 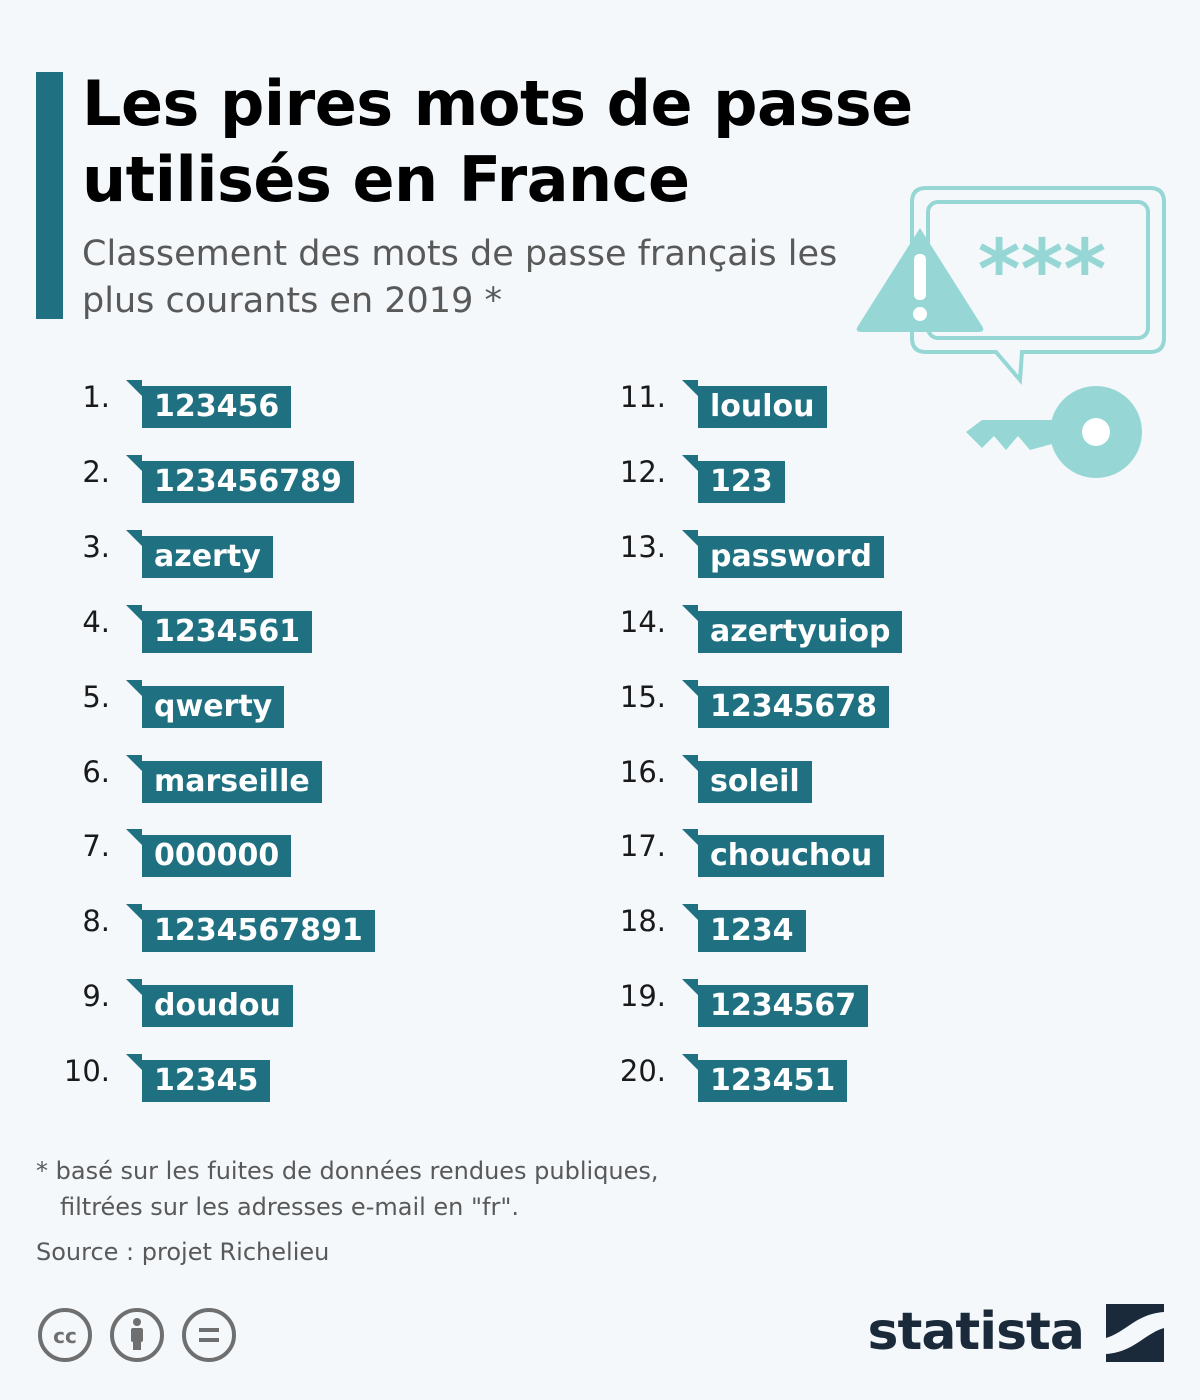 I want to click on password-tag: 123, so click(x=733, y=478).